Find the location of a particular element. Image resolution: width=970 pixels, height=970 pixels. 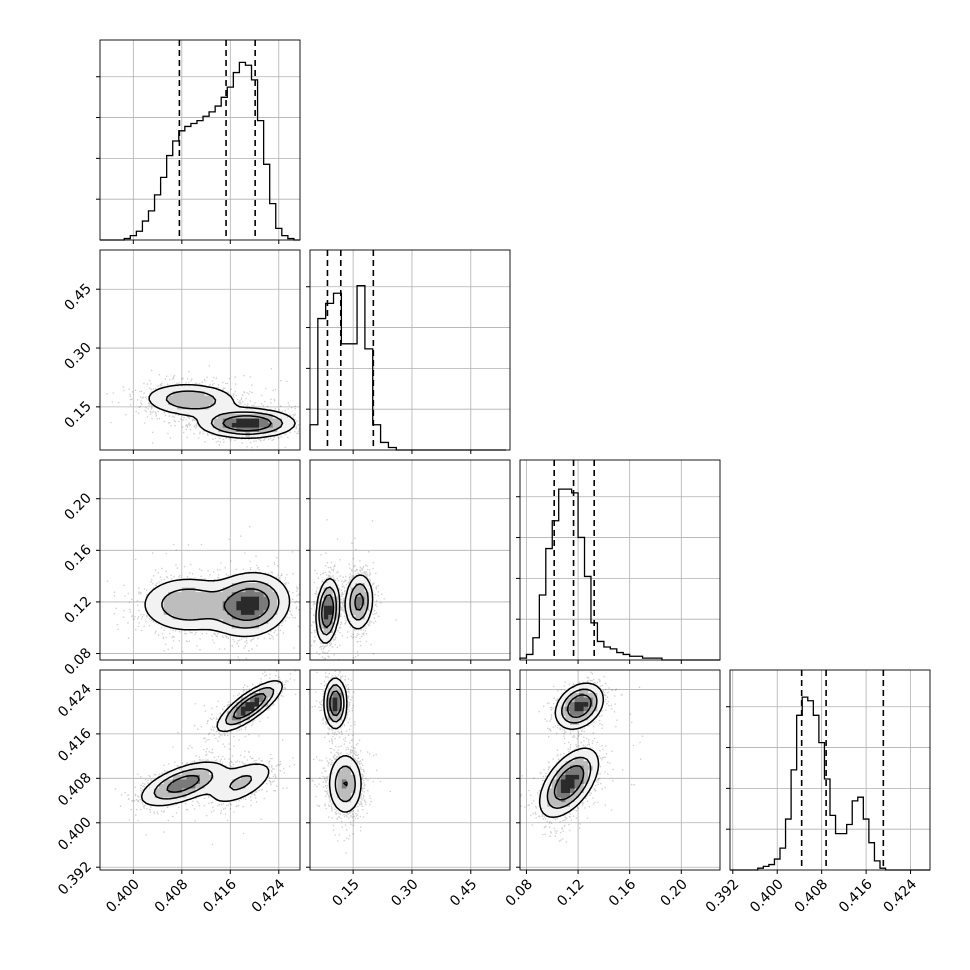

panel-background is located at coordinates (620, 560).